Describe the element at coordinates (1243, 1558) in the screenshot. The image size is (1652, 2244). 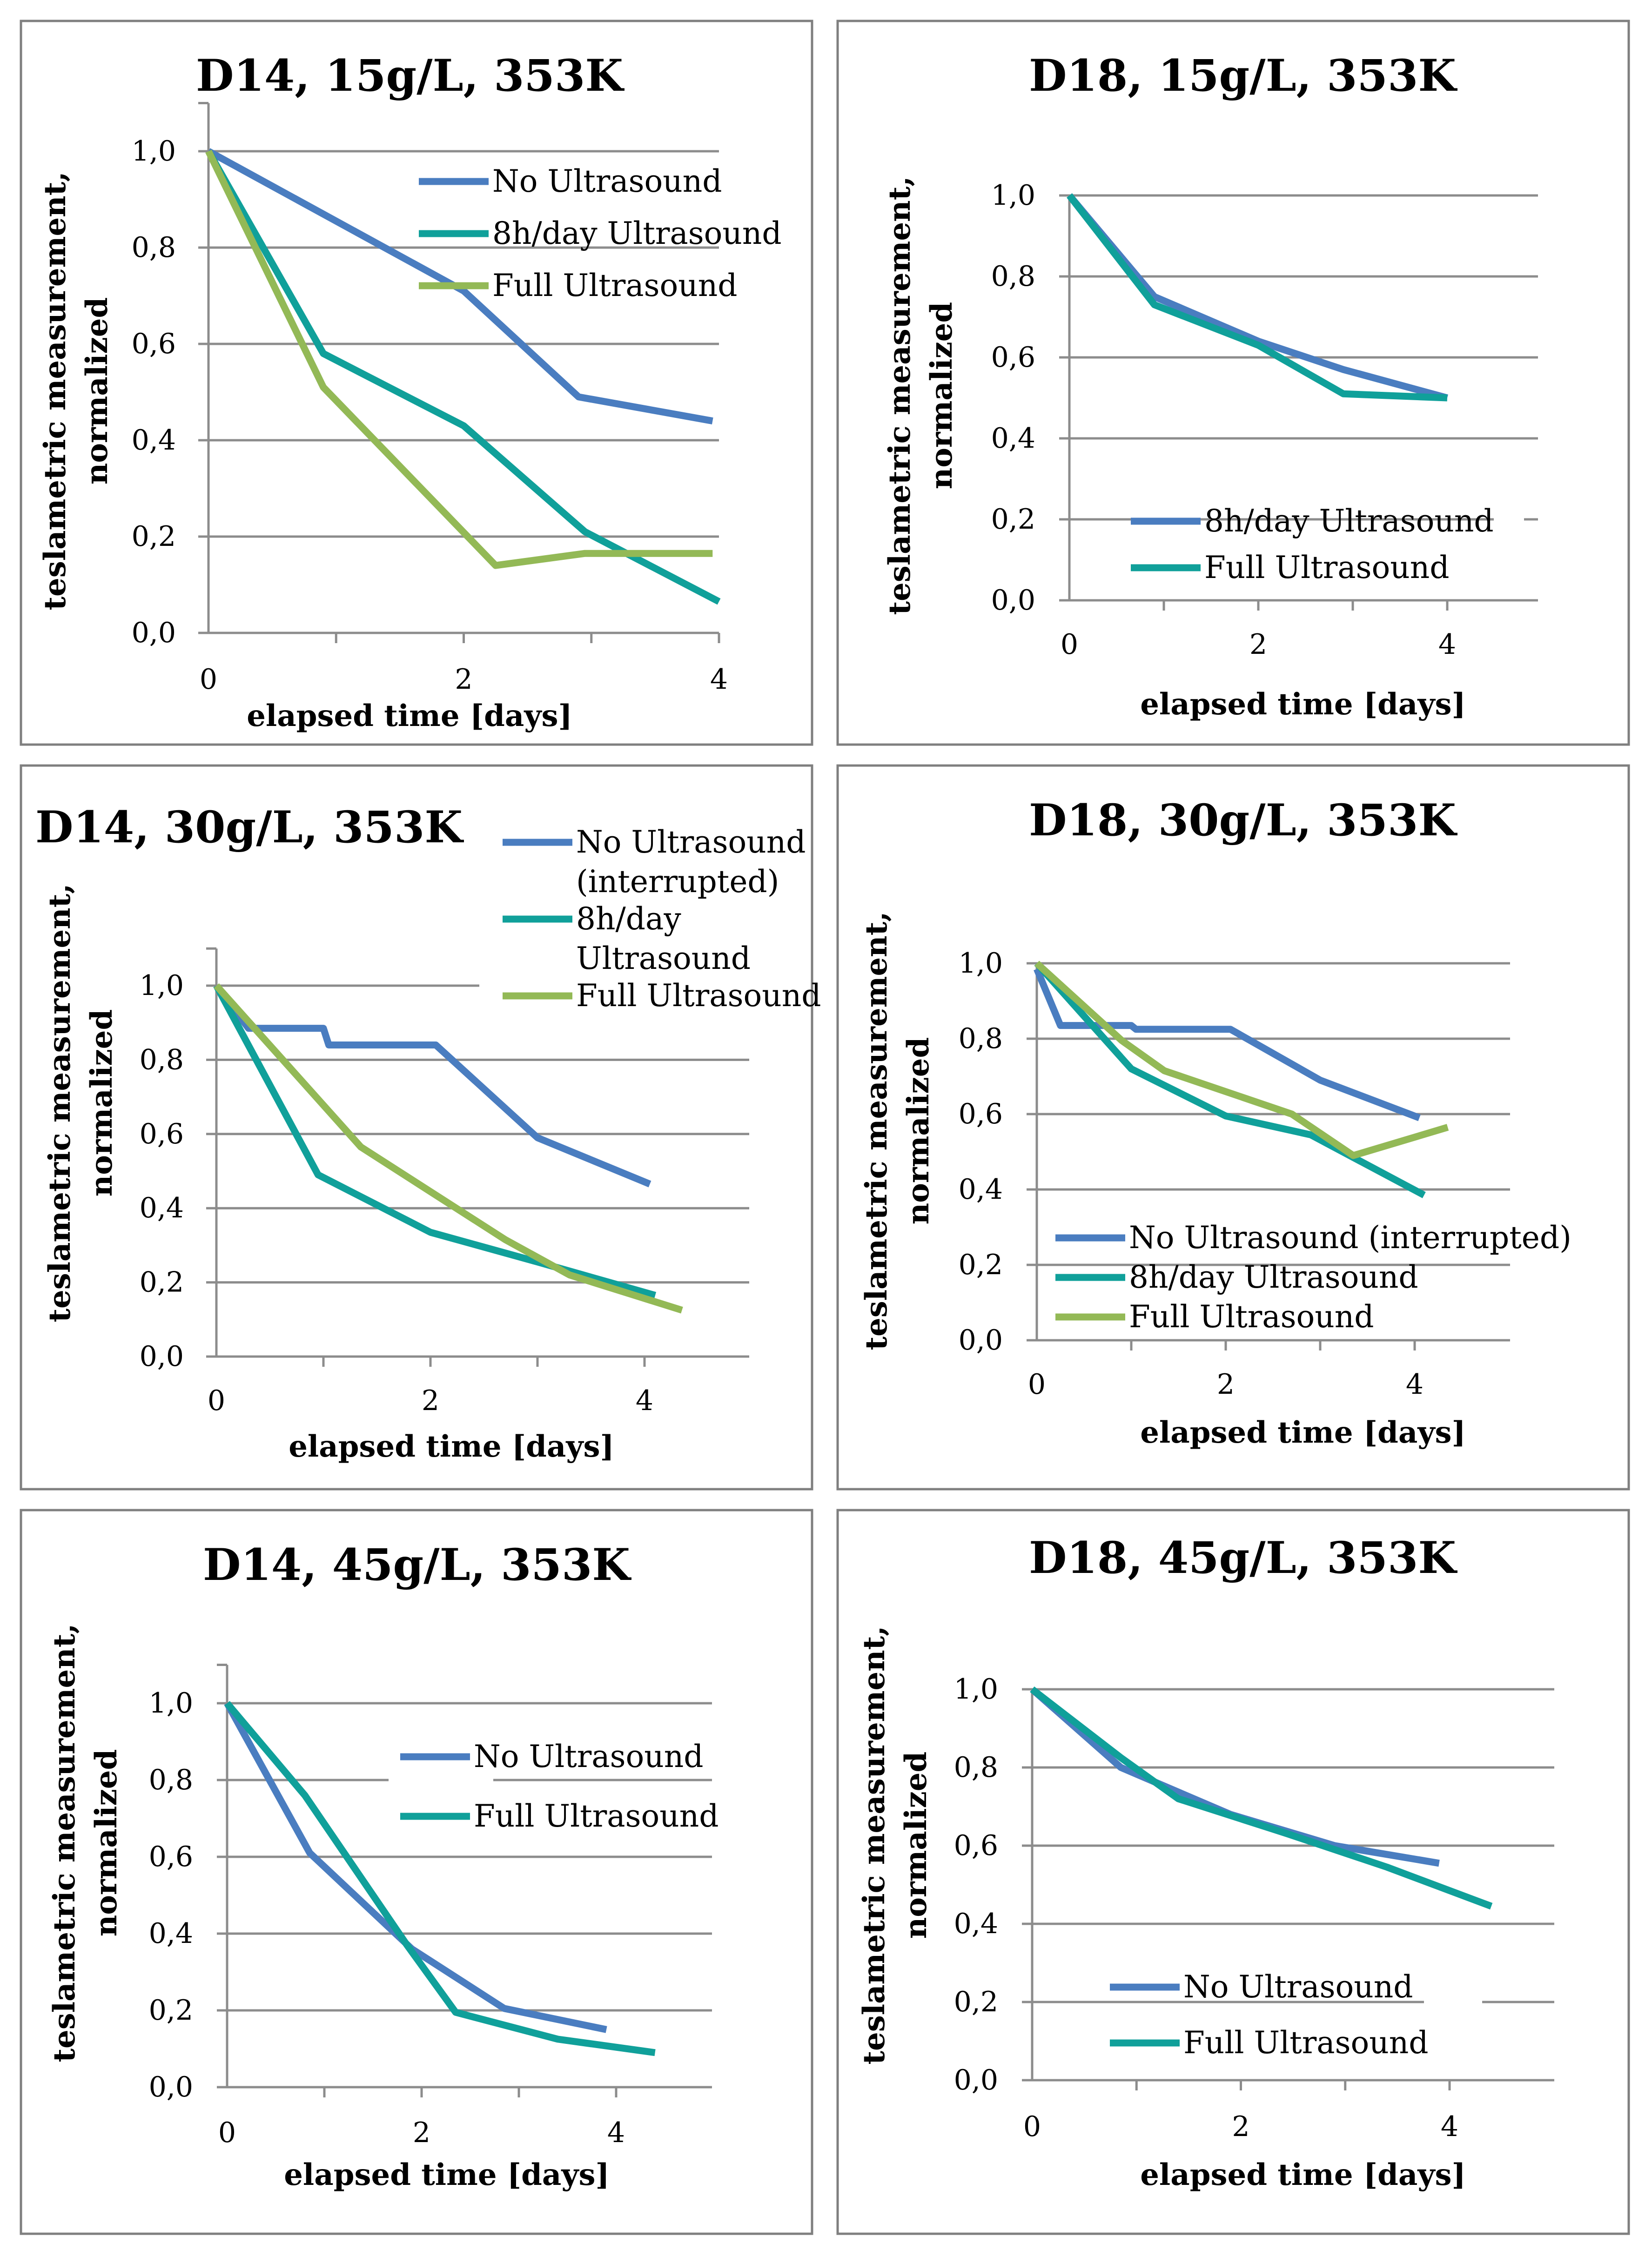
I see `chart-title: D18, 45g/L, 353K` at that location.